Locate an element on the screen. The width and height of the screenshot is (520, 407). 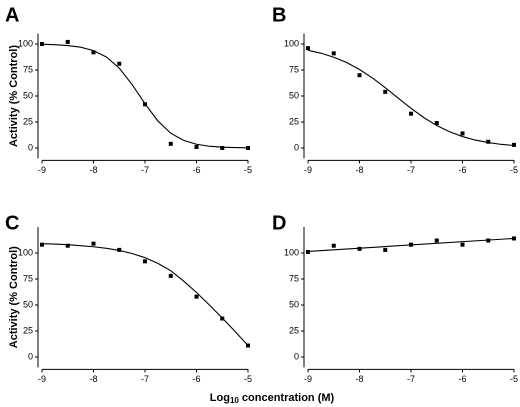
panel-letter: B is located at coordinates (279, 15).